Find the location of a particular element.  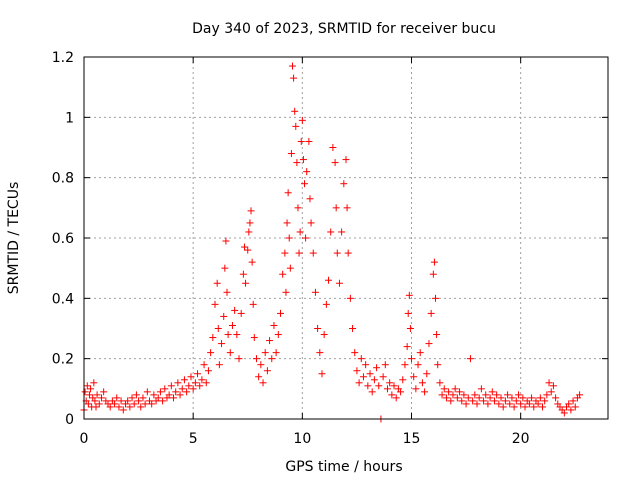

x-tick-label: 10 is located at coordinates (302, 439).